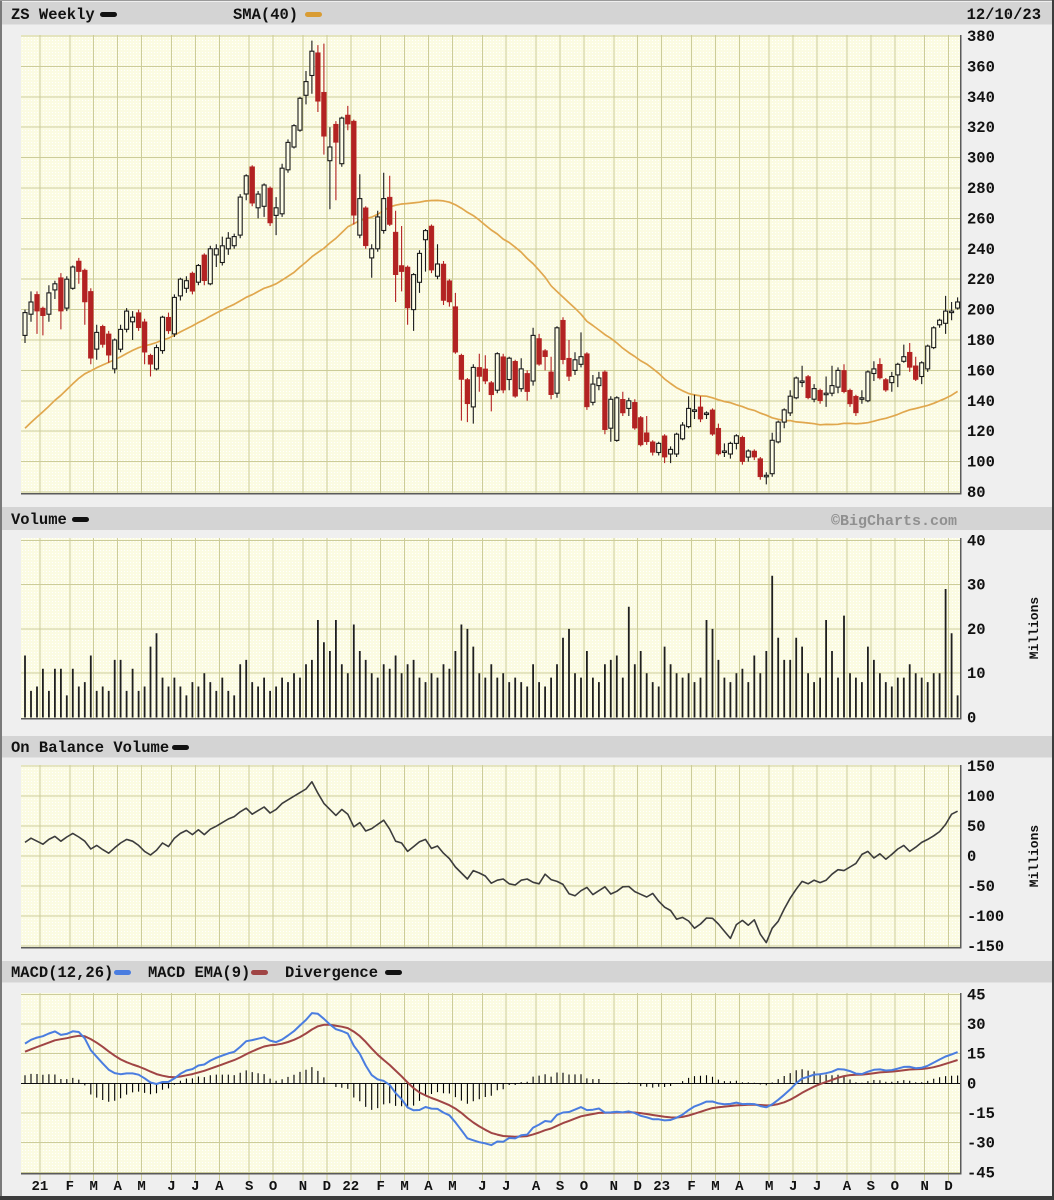  Describe the element at coordinates (981, 128) in the screenshot. I see `svg-text: 320` at that location.